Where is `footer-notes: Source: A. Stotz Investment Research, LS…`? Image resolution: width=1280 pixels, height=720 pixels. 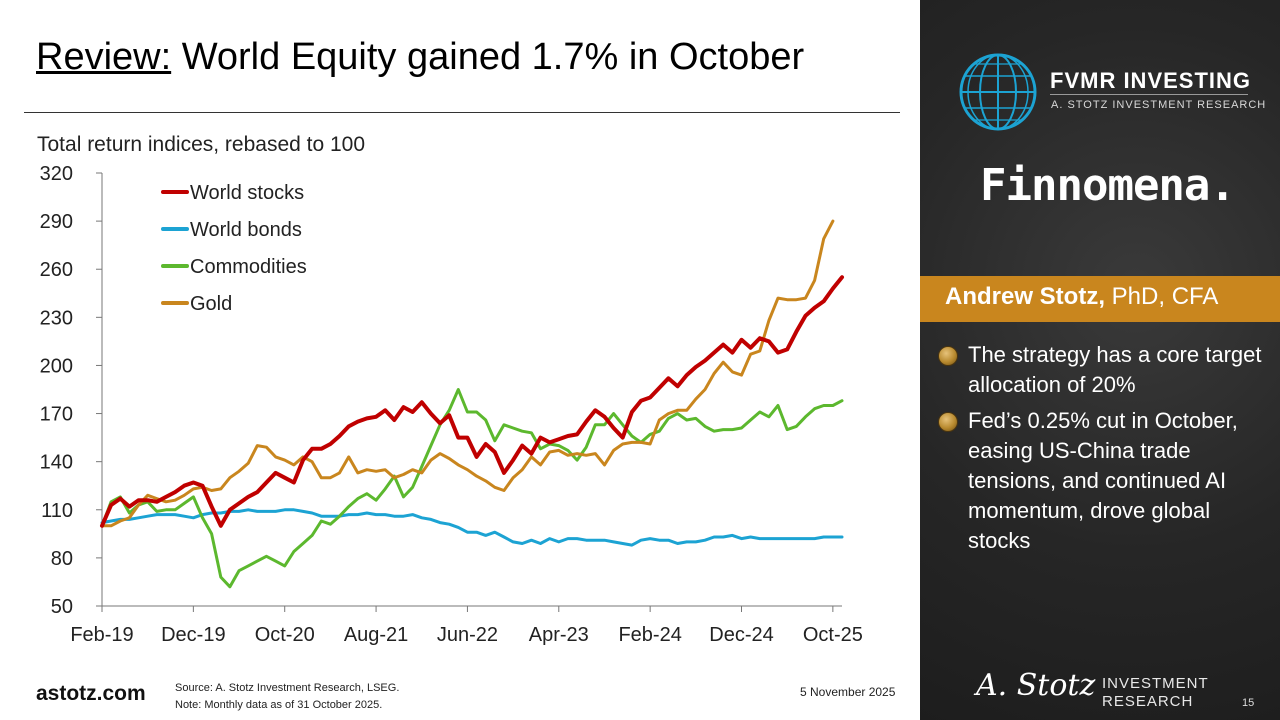
footer-notes: Source: A. Stotz Investment Research, LS… is located at coordinates (287, 697).